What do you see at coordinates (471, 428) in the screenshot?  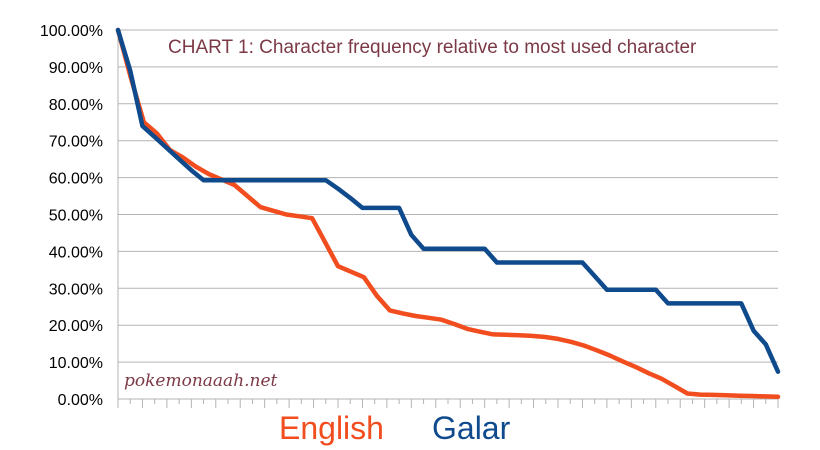 I see `legend-entry-galar: Galar` at bounding box center [471, 428].